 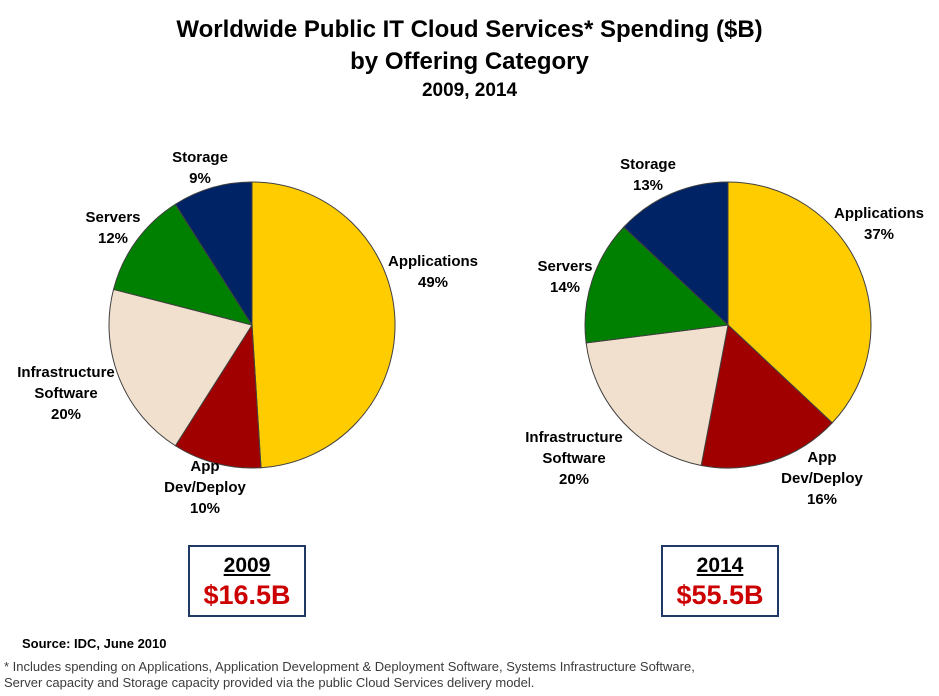 I want to click on pie-chart-2009, so click(x=252, y=325).